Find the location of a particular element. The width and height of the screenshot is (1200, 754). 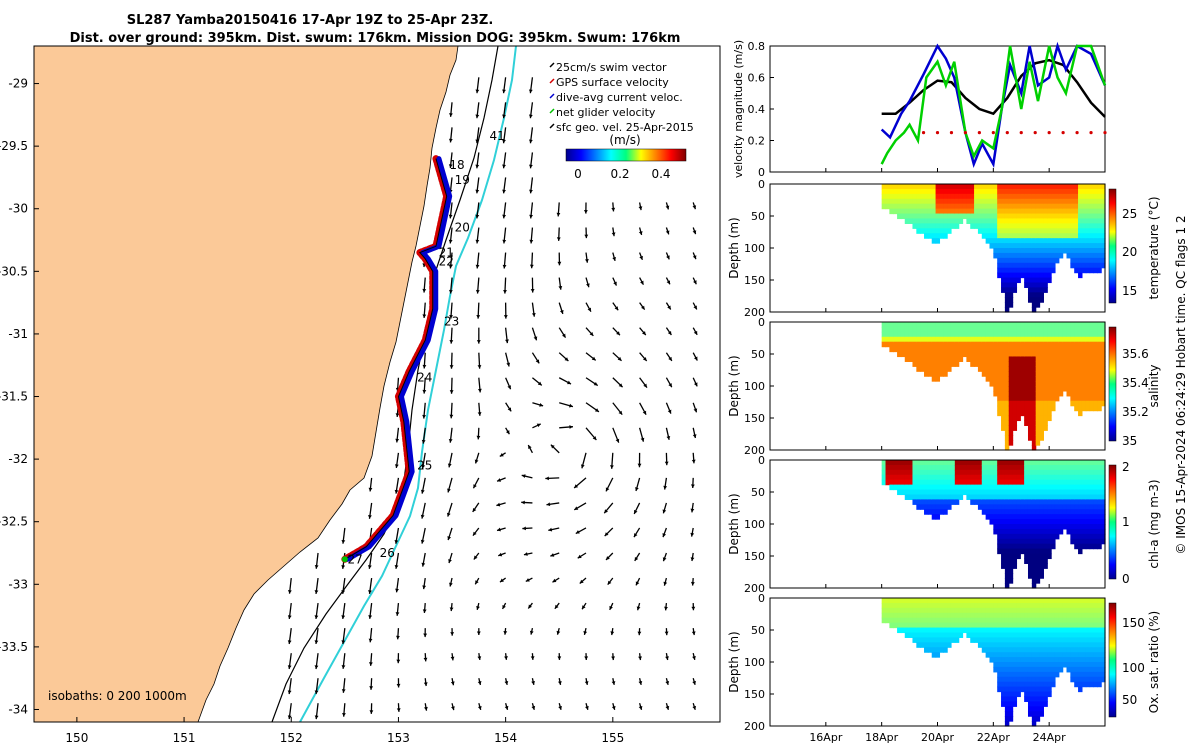

temp-cbar-tick-2: 25 is located at coordinates (1129, 214).